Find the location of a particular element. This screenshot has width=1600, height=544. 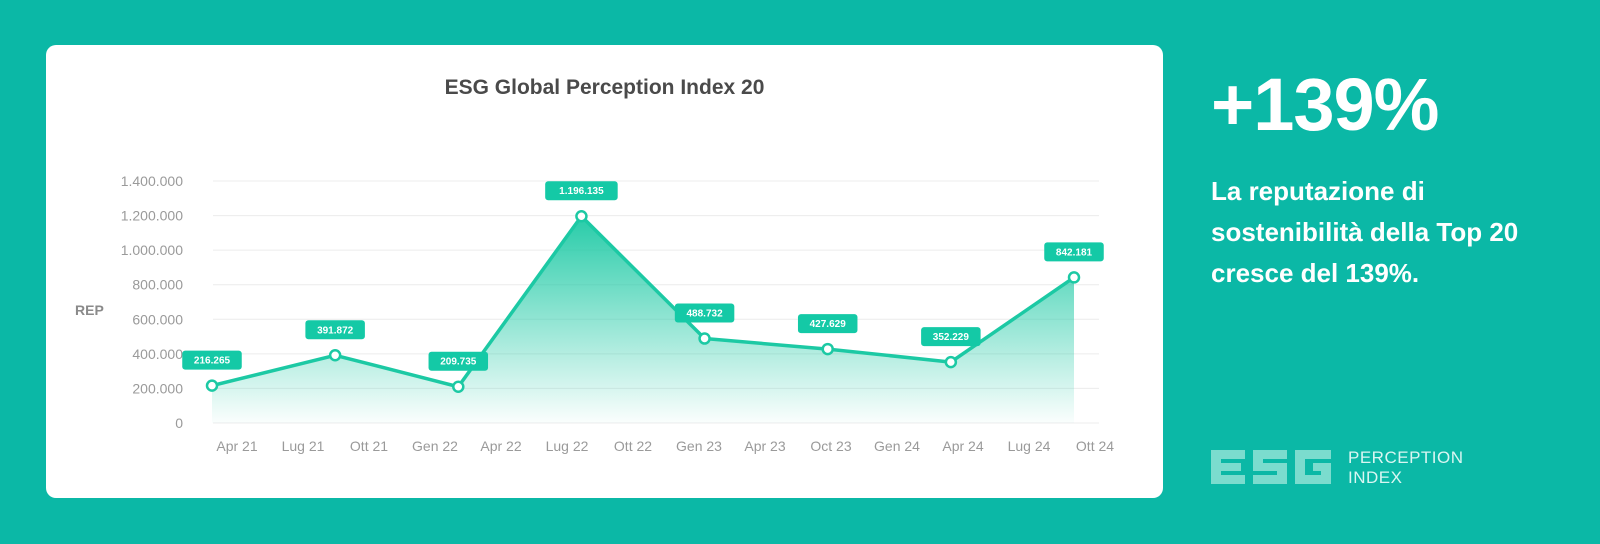

x-tick-label: Apr 24 is located at coordinates (962, 446).